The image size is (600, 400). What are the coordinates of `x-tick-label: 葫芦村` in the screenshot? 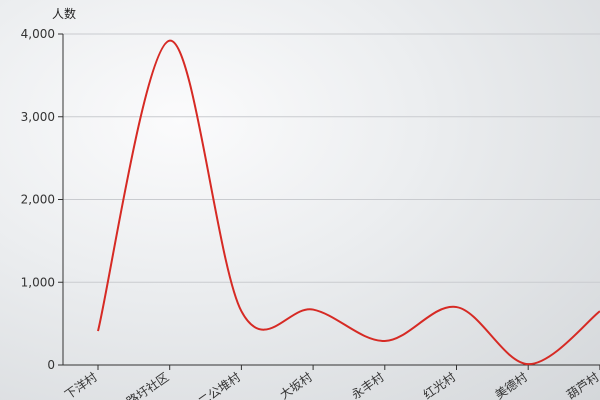 It's located at (582, 385).